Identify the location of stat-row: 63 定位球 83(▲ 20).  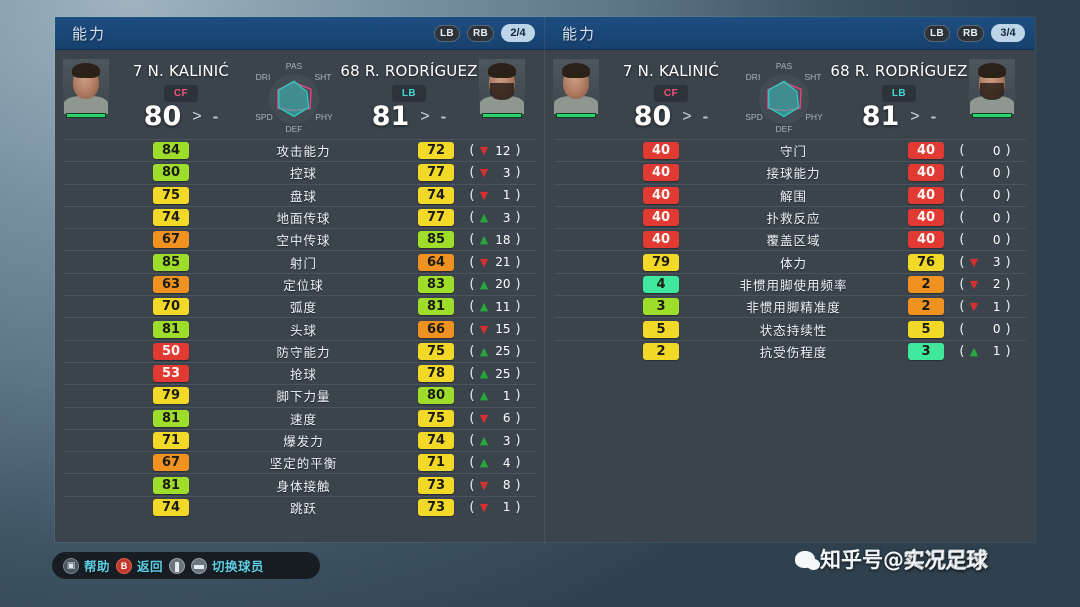
(300, 283).